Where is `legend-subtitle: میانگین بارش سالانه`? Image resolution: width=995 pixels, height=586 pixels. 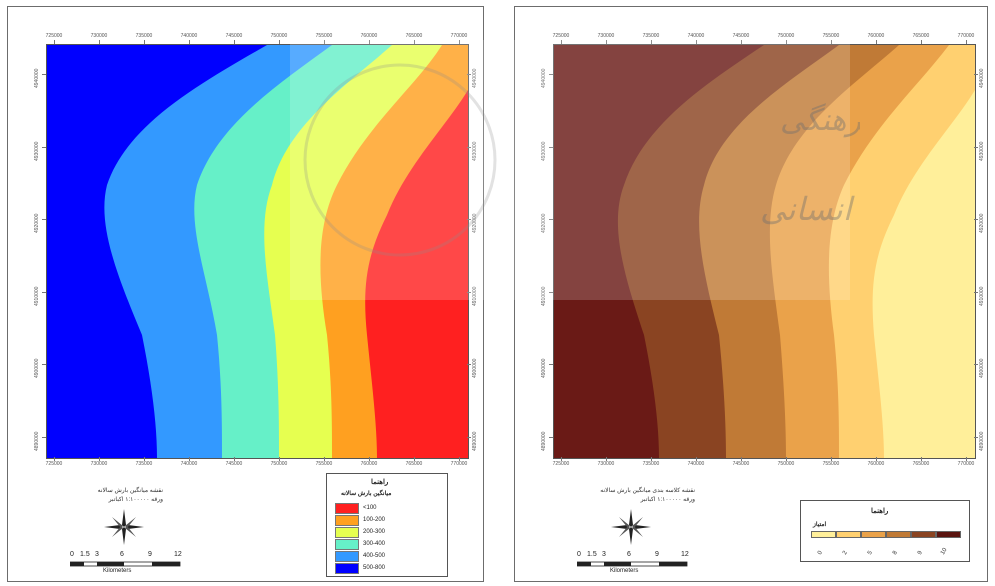 legend-subtitle: میانگین بارش سالانه is located at coordinates (366, 494).